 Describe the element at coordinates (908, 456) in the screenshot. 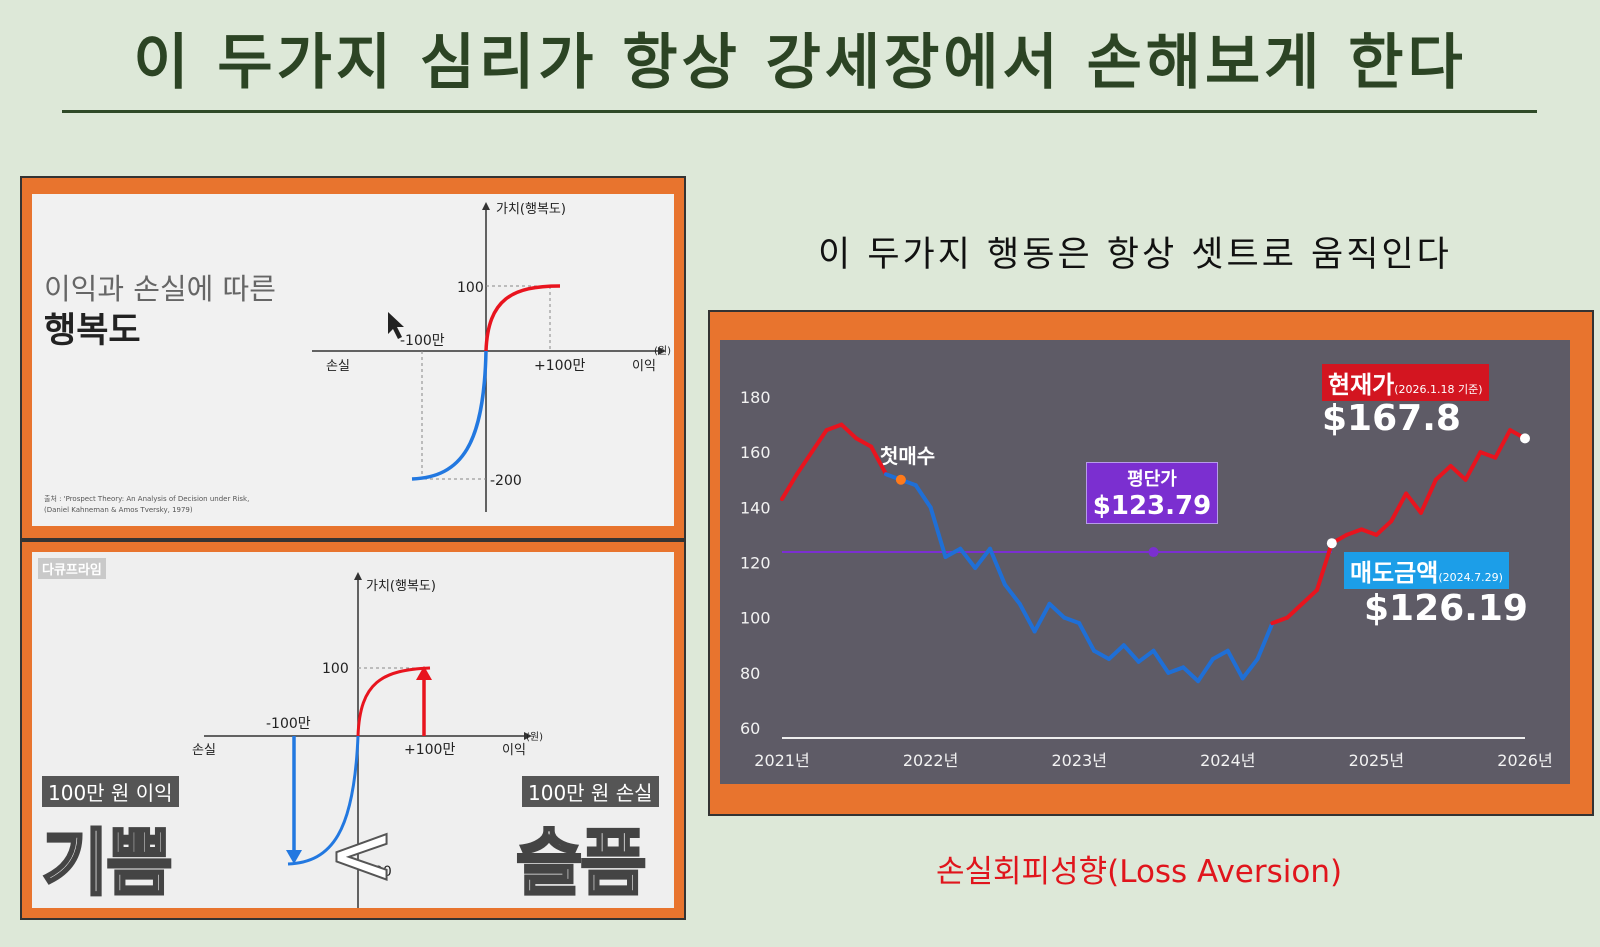

I see `first-buy-label: 첫매수` at that location.